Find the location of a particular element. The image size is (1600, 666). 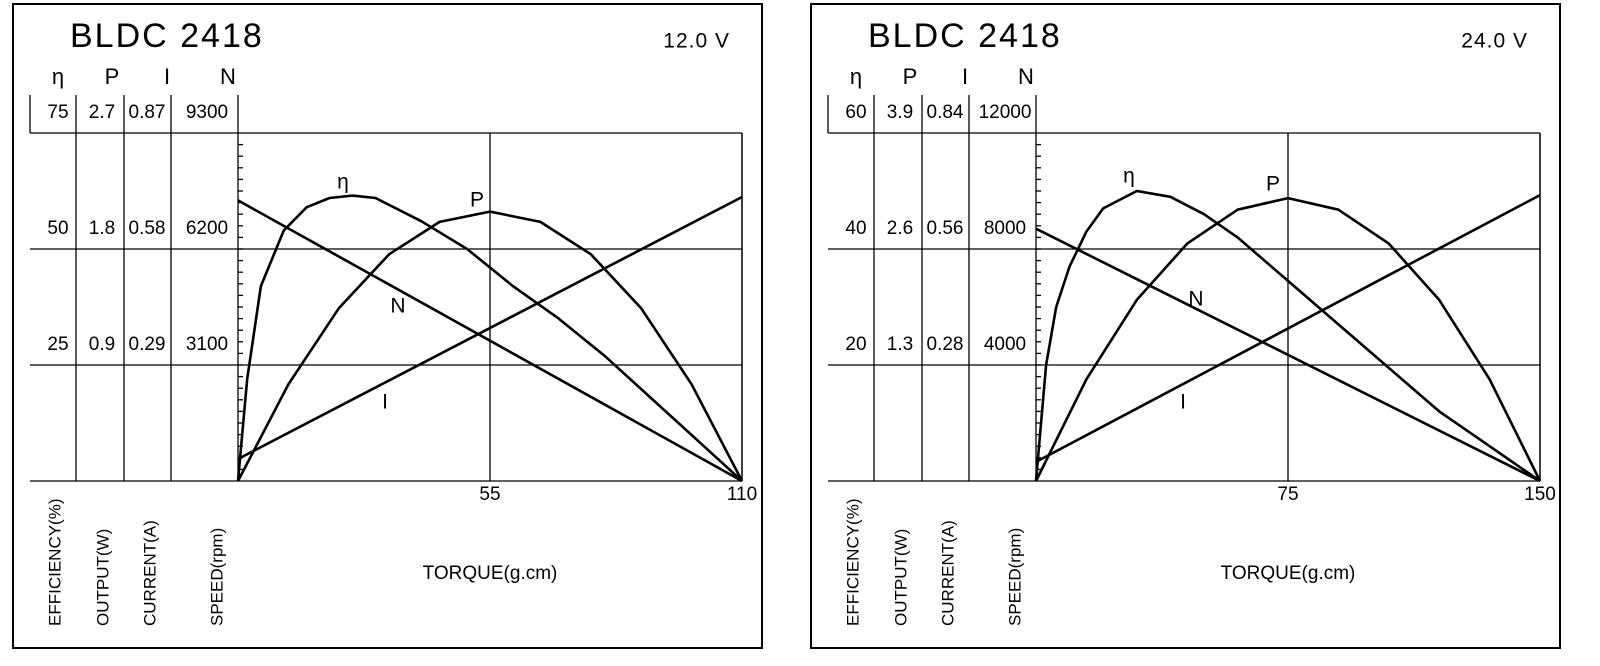

y-tick-label: 0.58 is located at coordinates (147, 228).